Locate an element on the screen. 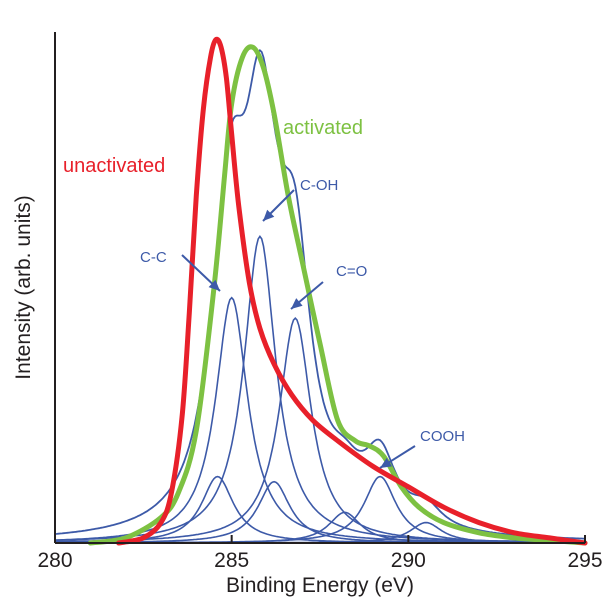  x-tick-label-280: 280 is located at coordinates (54, 560).